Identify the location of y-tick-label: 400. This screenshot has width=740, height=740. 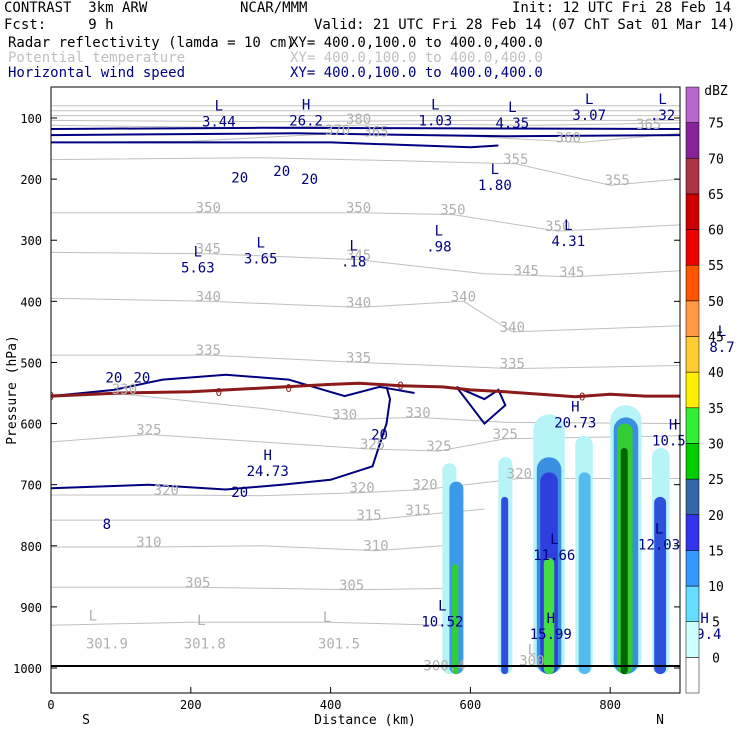
(31, 302).